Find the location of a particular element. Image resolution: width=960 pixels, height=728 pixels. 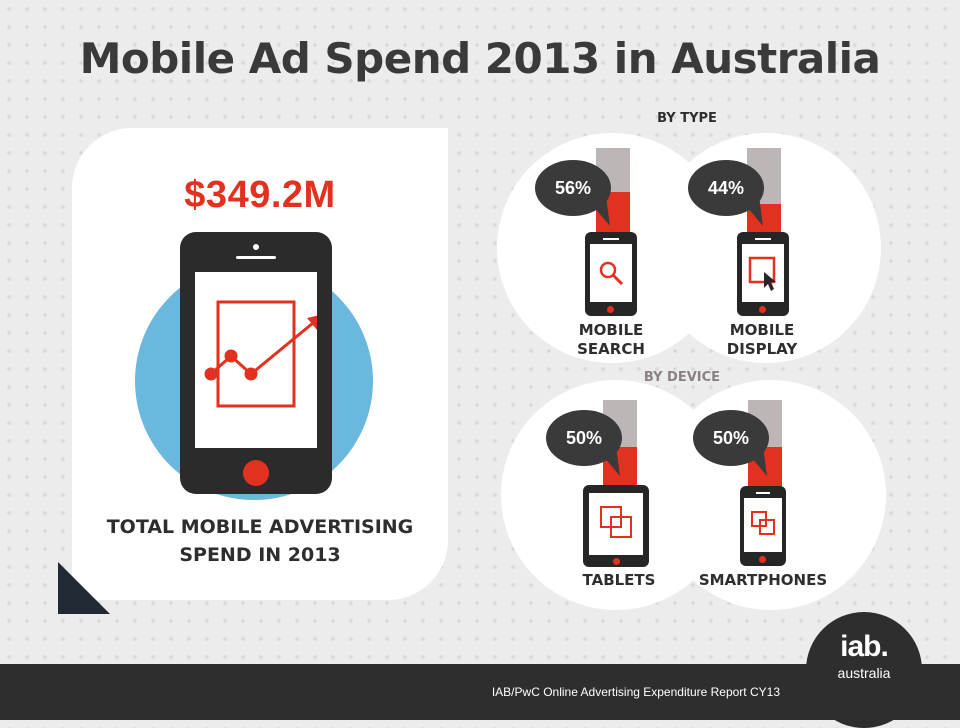

mobile-display-phone is located at coordinates (763, 274).